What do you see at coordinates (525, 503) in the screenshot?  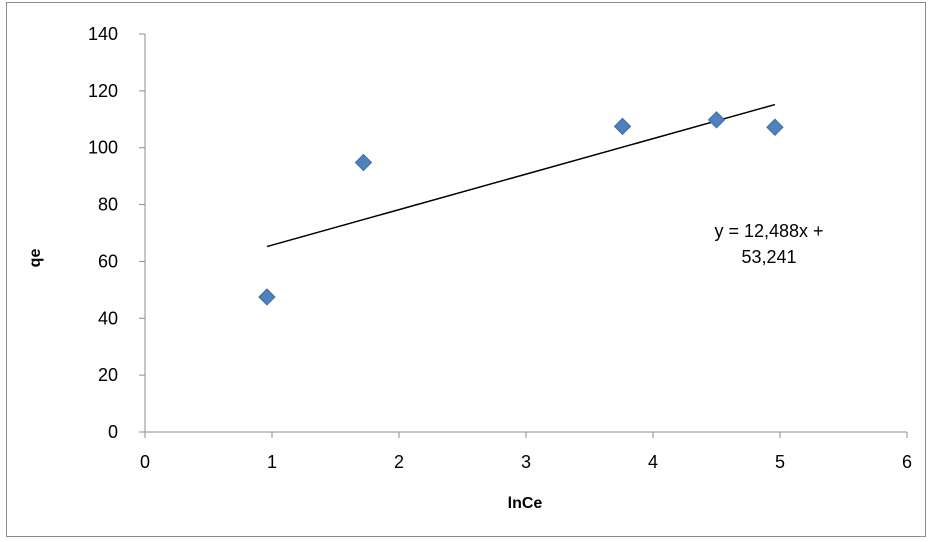 I see `x-axis-title: lnCe` at bounding box center [525, 503].